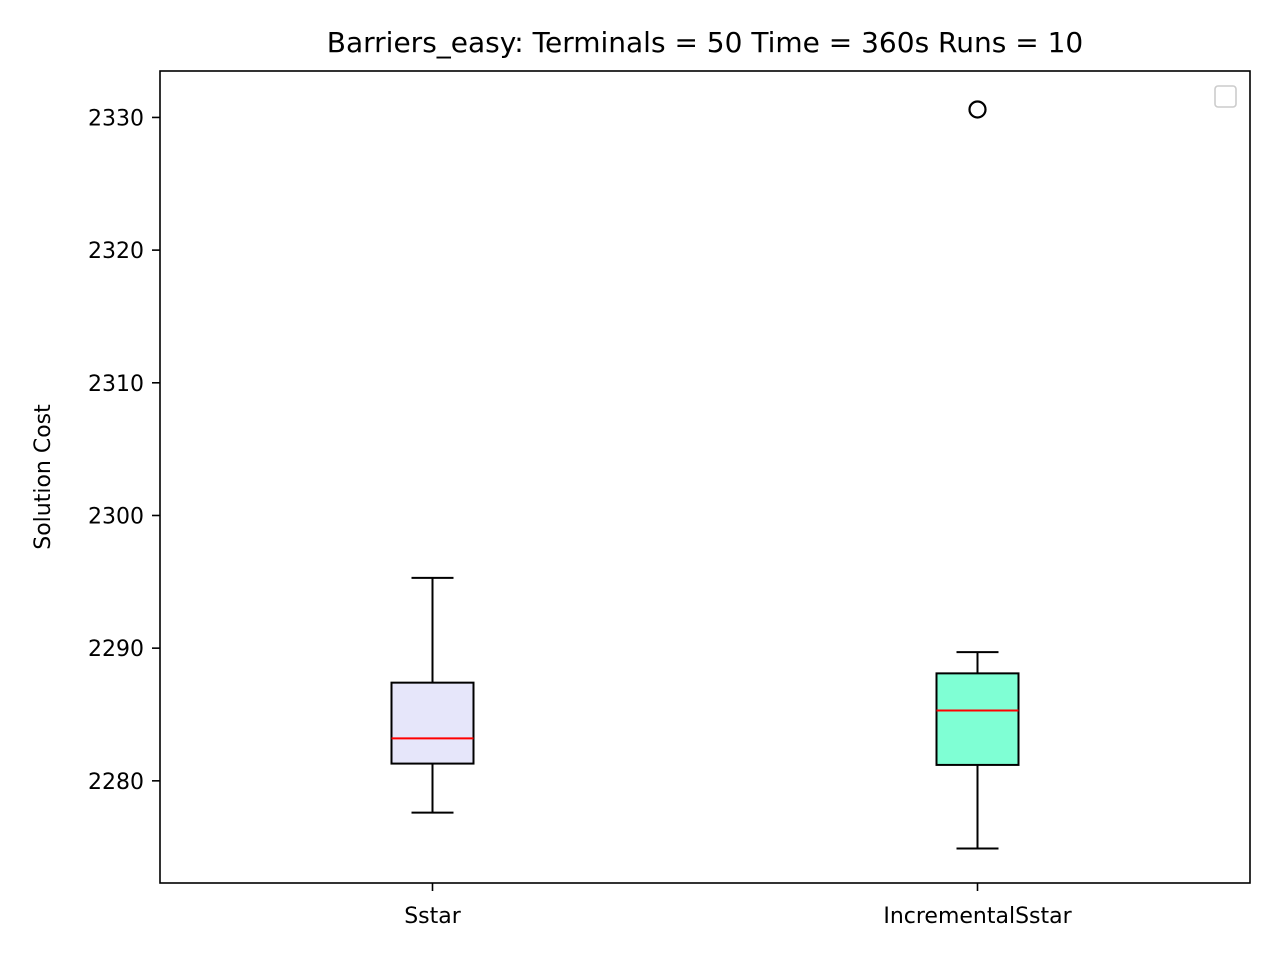 The image size is (1280, 960). What do you see at coordinates (738, 906) in the screenshot?
I see `x-axis-ticks: Sstar IncrementalSstar` at bounding box center [738, 906].